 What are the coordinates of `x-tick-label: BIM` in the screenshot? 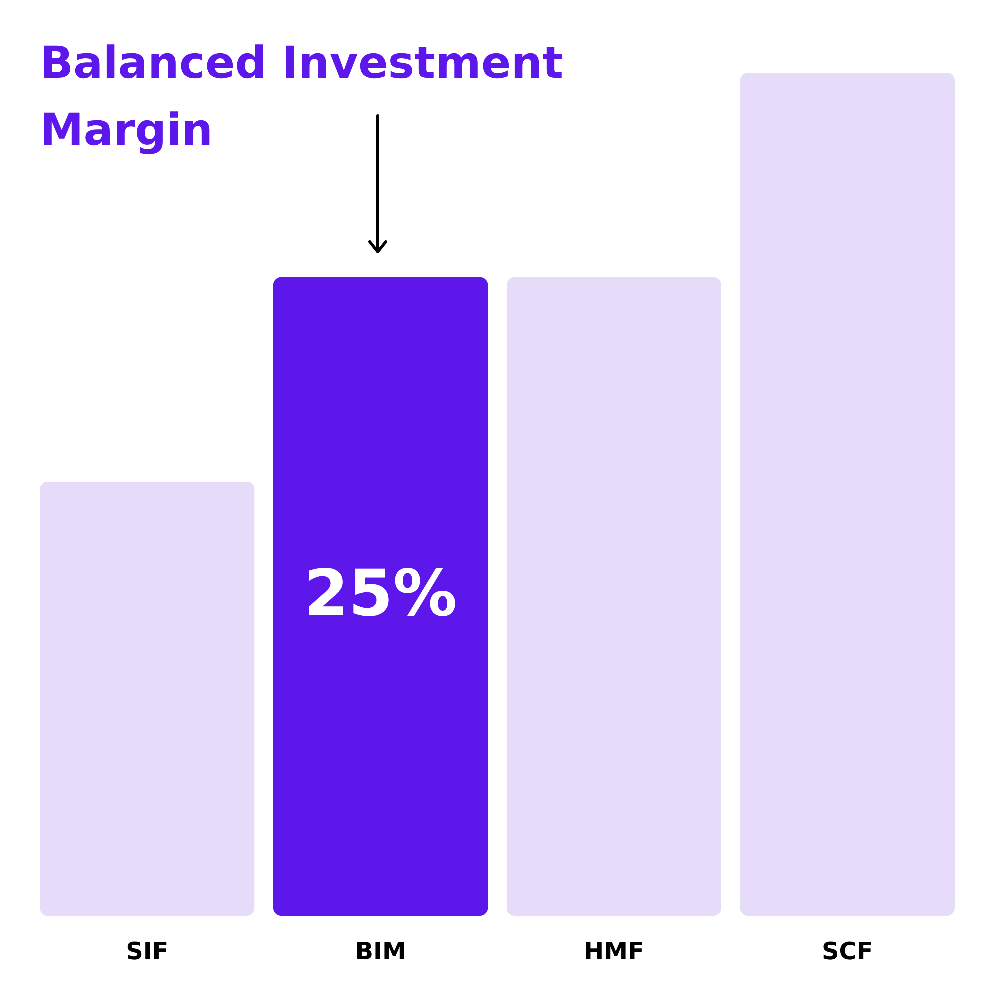 It's located at (380, 952).